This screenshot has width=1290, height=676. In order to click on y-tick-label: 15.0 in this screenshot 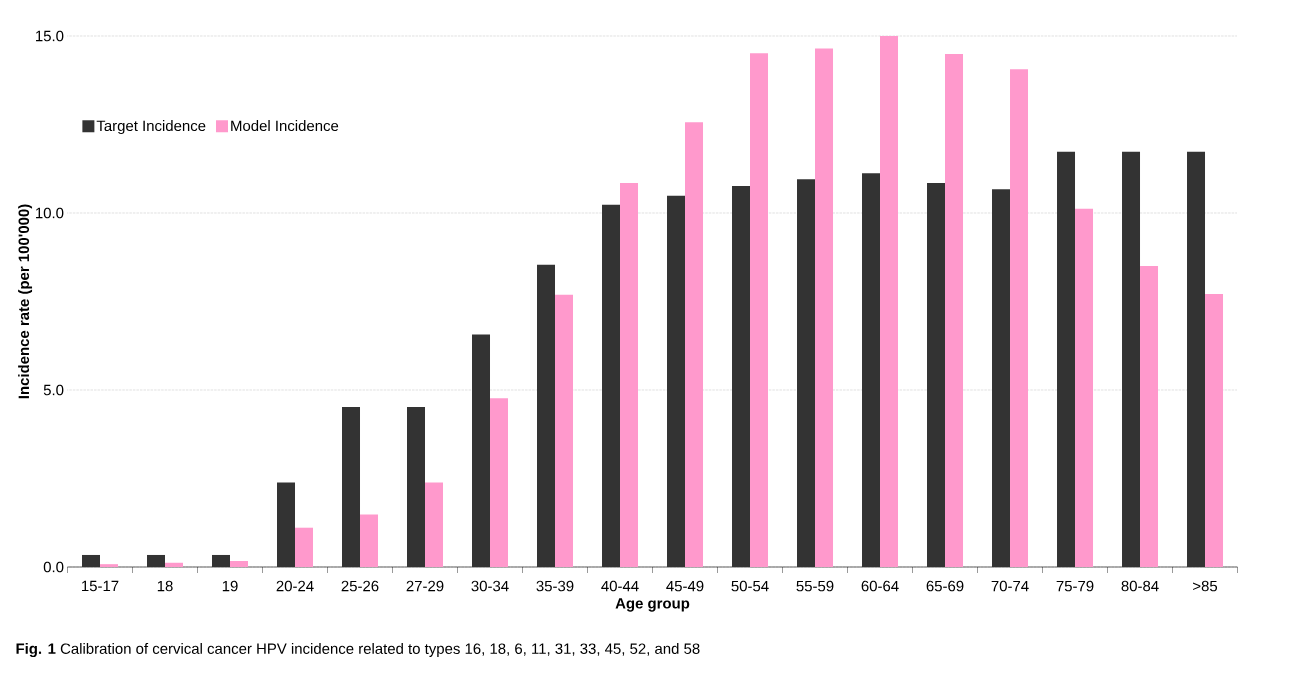, I will do `click(50, 36)`.